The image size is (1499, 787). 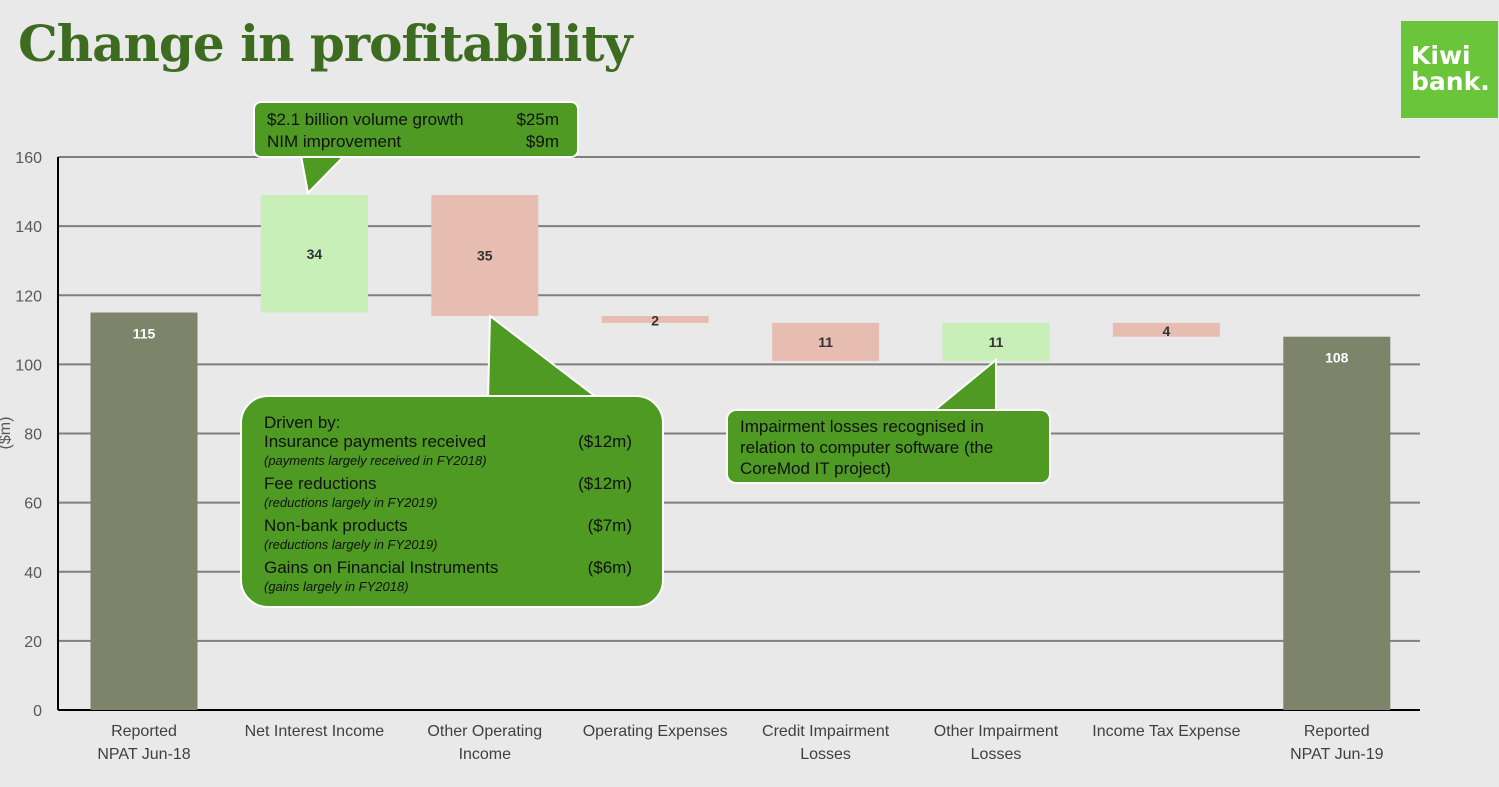 I want to click on callout-row: Insurance payments received ($12m), so click(x=448, y=441).